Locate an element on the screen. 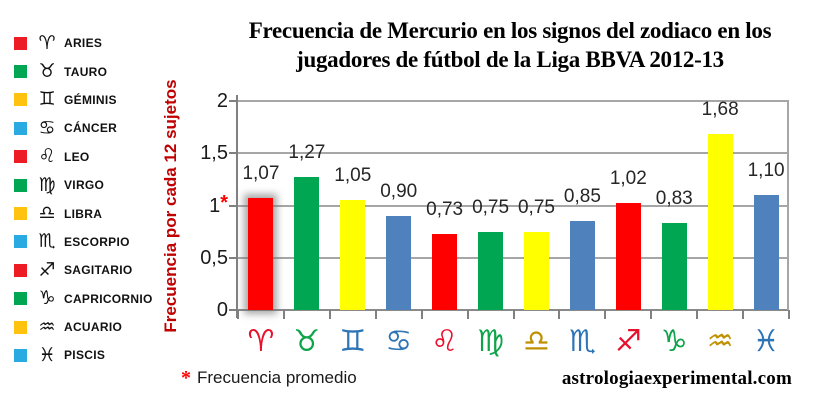  y-tick-value: 1 is located at coordinates (215, 205).